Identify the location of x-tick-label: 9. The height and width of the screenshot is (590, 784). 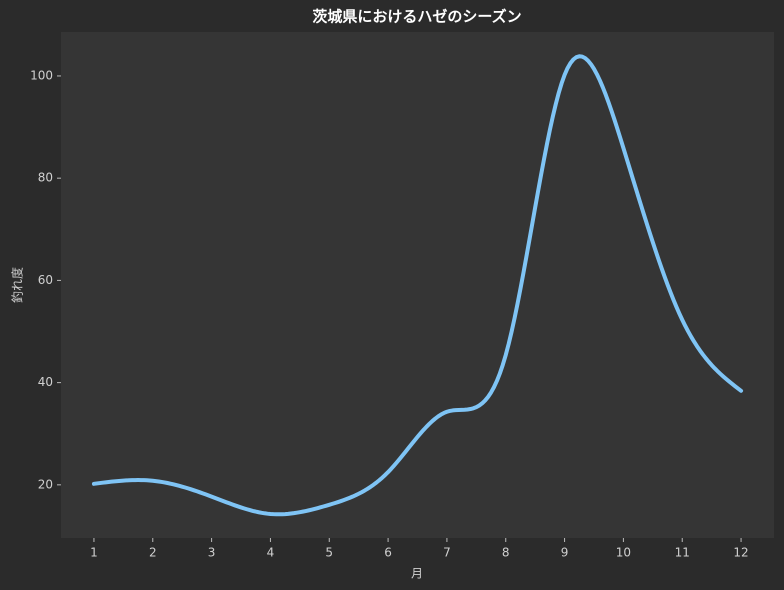
(565, 553).